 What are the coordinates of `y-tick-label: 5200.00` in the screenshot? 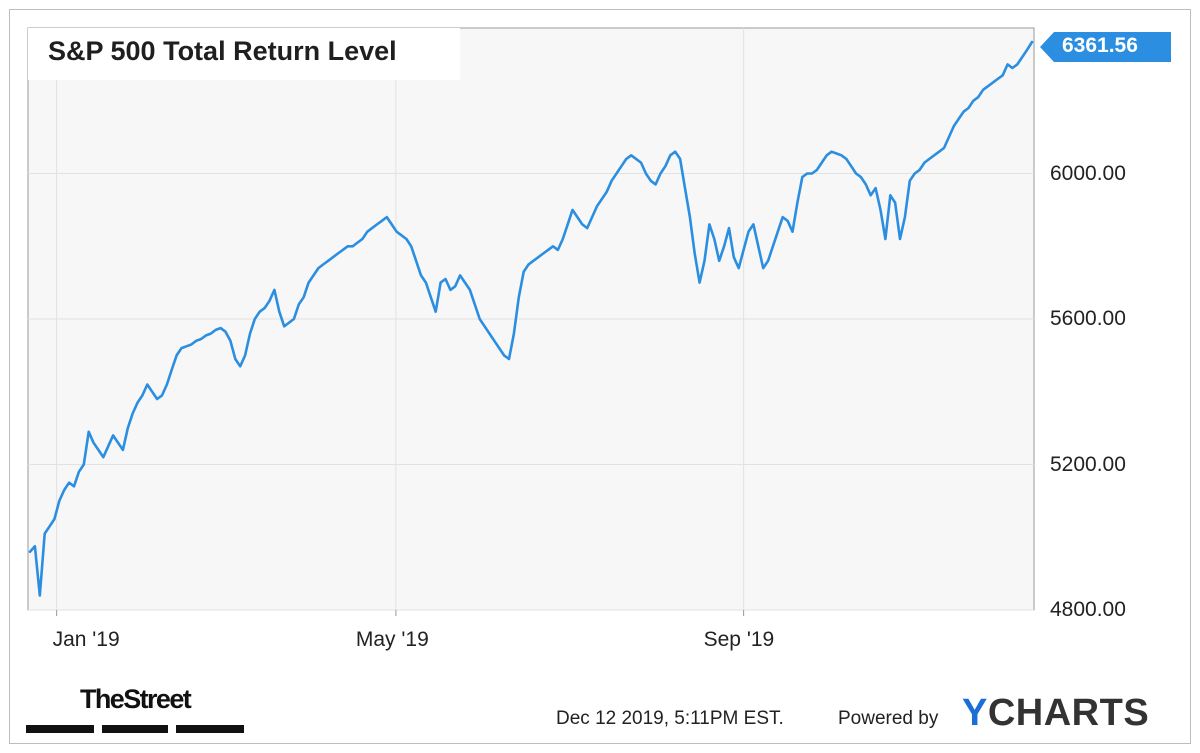 It's located at (1088, 464).